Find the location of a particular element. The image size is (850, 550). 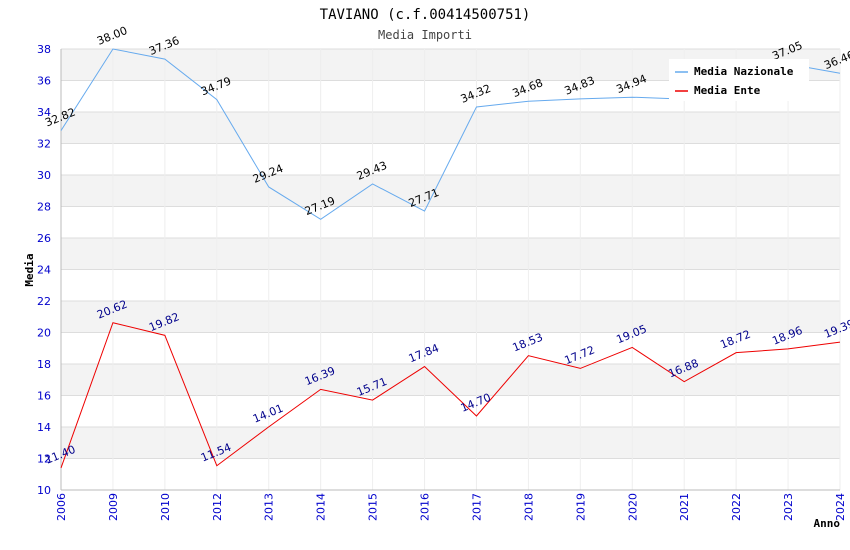

x-tick-label: 2022 is located at coordinates (736, 507).